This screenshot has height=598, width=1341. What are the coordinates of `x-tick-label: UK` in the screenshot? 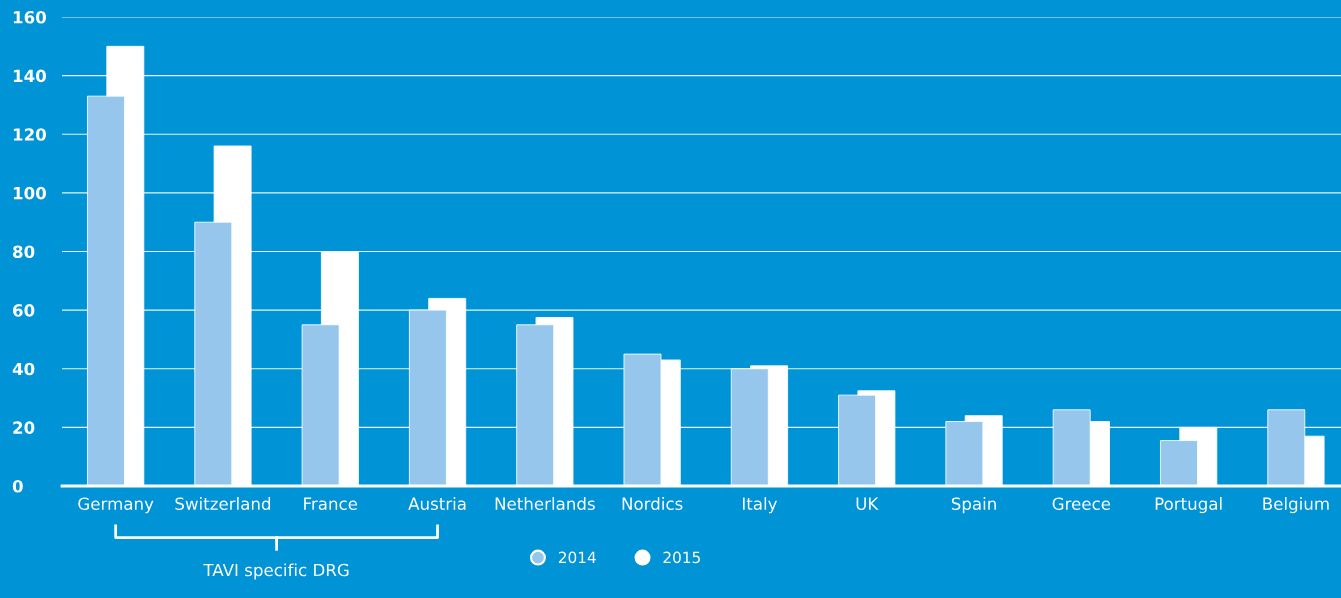 It's located at (867, 504).